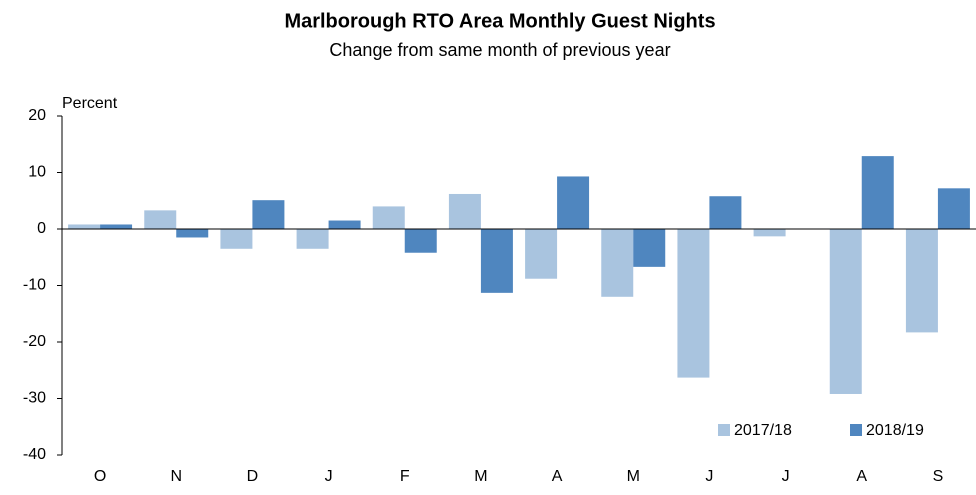  Describe the element at coordinates (100, 476) in the screenshot. I see `x-tick-label: O` at that location.